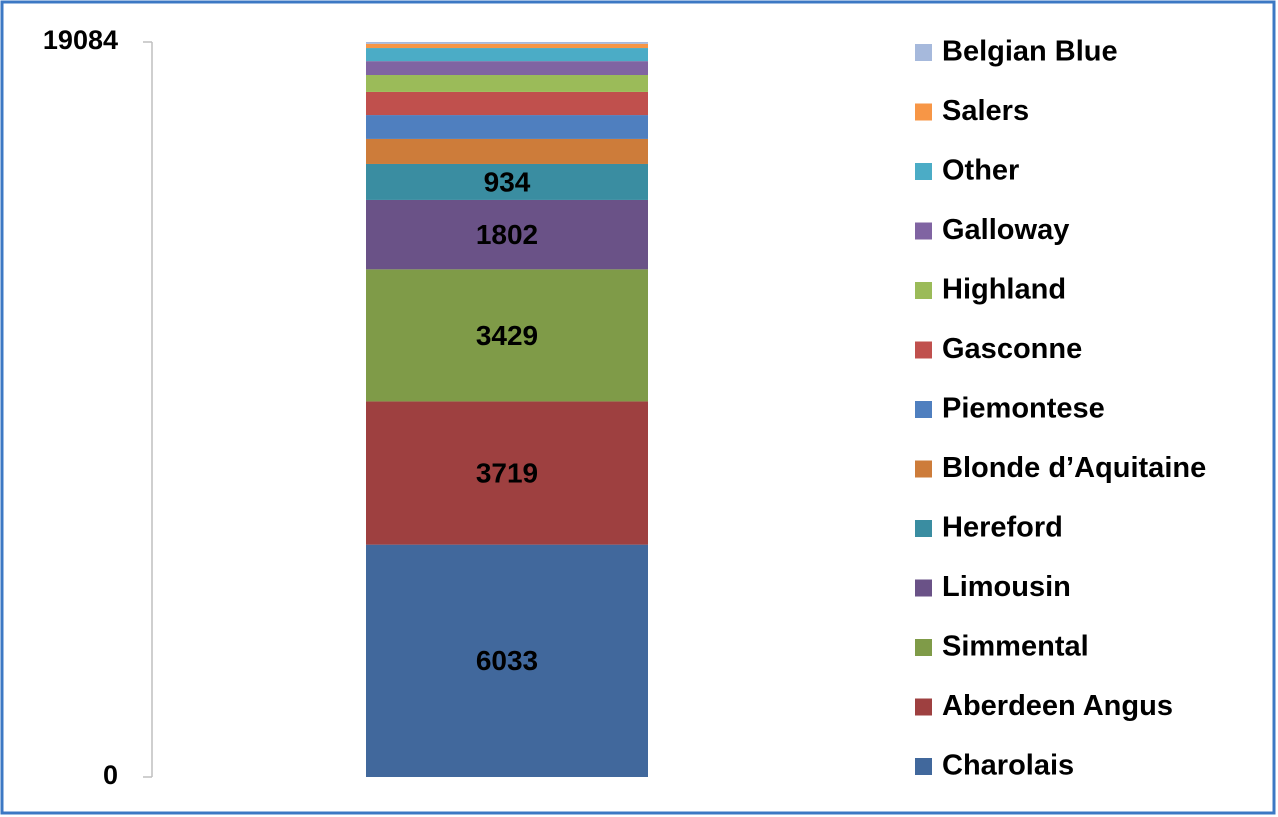 This screenshot has width=1278, height=817. What do you see at coordinates (980, 171) in the screenshot?
I see `legend-label: Other` at bounding box center [980, 171].